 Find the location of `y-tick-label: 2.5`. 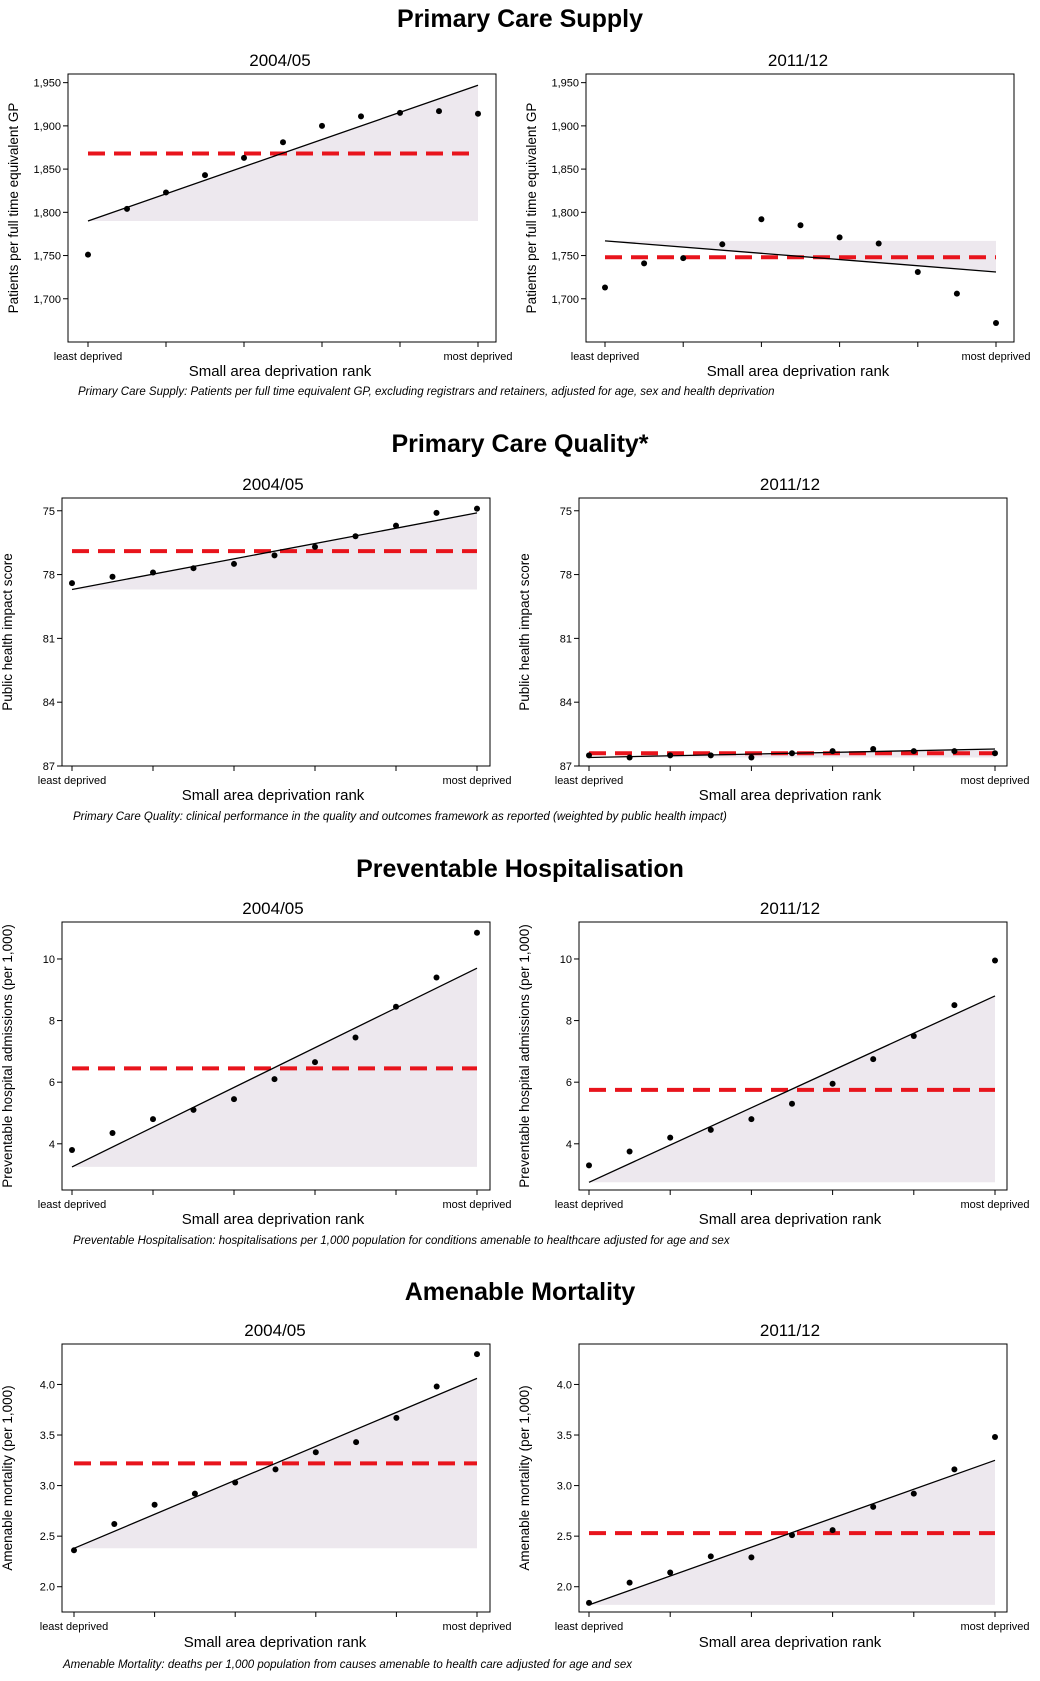

y-tick-label: 2.5 is located at coordinates (564, 1537).